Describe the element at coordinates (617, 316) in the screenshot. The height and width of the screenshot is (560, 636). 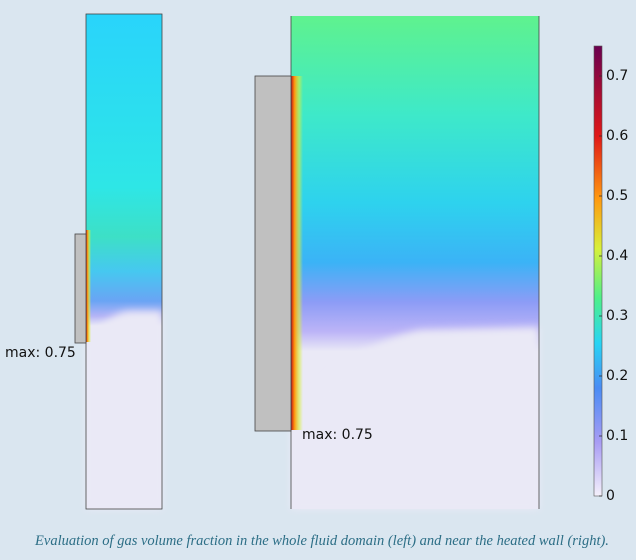
I see `colorbar-tick-label: 0.3` at that location.